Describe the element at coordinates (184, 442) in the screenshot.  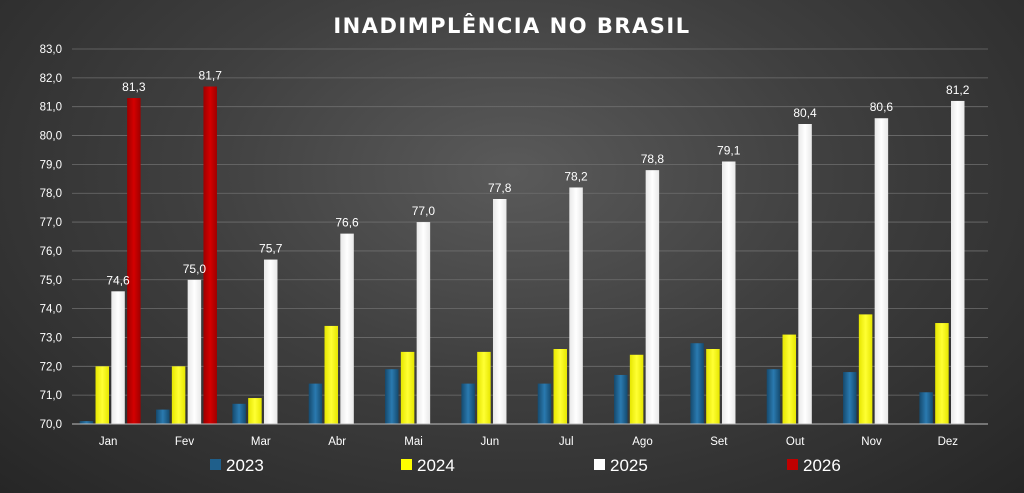
I see `x-tick-label: Fev` at that location.